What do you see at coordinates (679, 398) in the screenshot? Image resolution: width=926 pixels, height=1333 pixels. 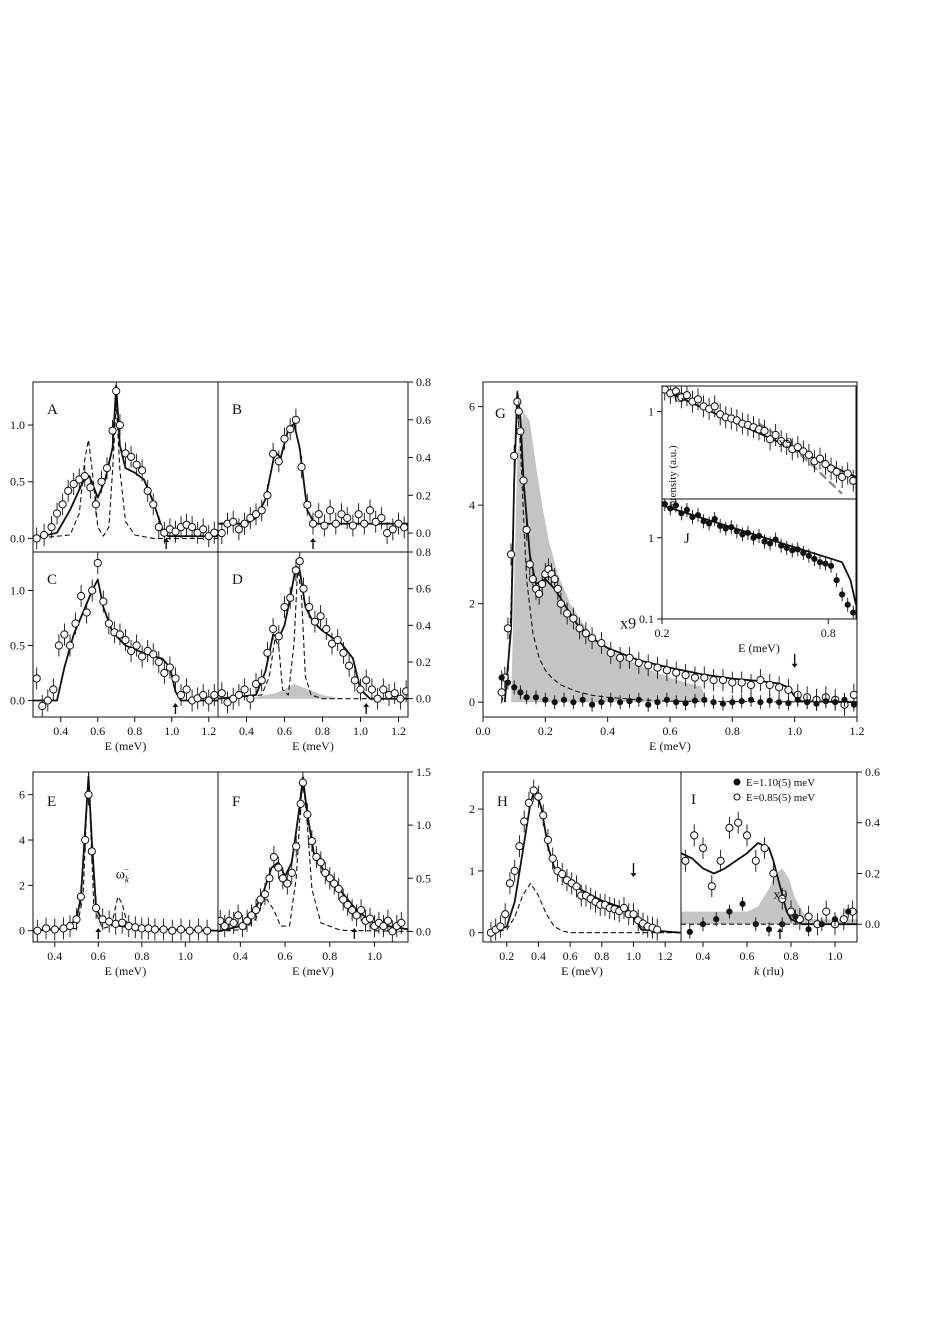 I see `panel-label: G` at bounding box center [679, 398].